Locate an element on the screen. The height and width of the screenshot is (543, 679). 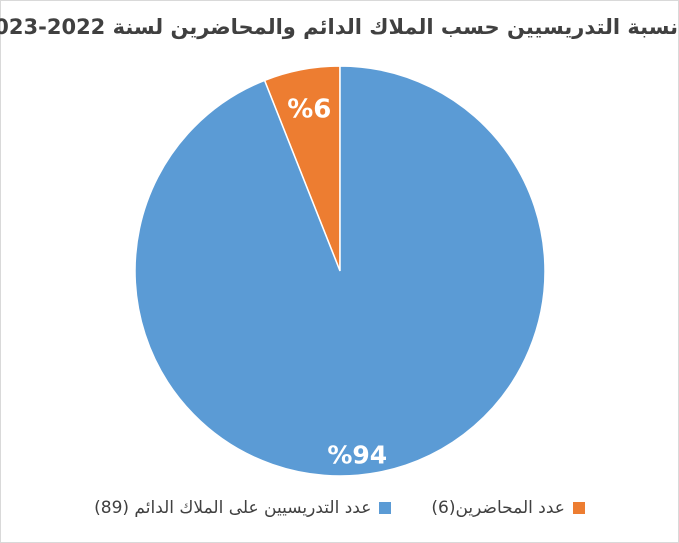
legend-item-permanent-staff: عدد التدريسيين على الملاك الدائم (89) is located at coordinates (243, 508).